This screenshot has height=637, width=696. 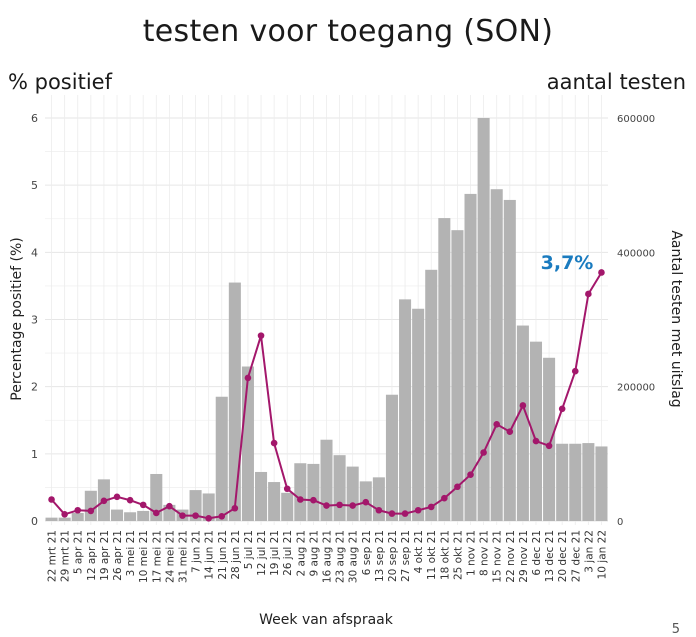 What do you see at coordinates (550, 556) in the screenshot?
I see `x-tick-label: 13 dec 21` at bounding box center [550, 556].